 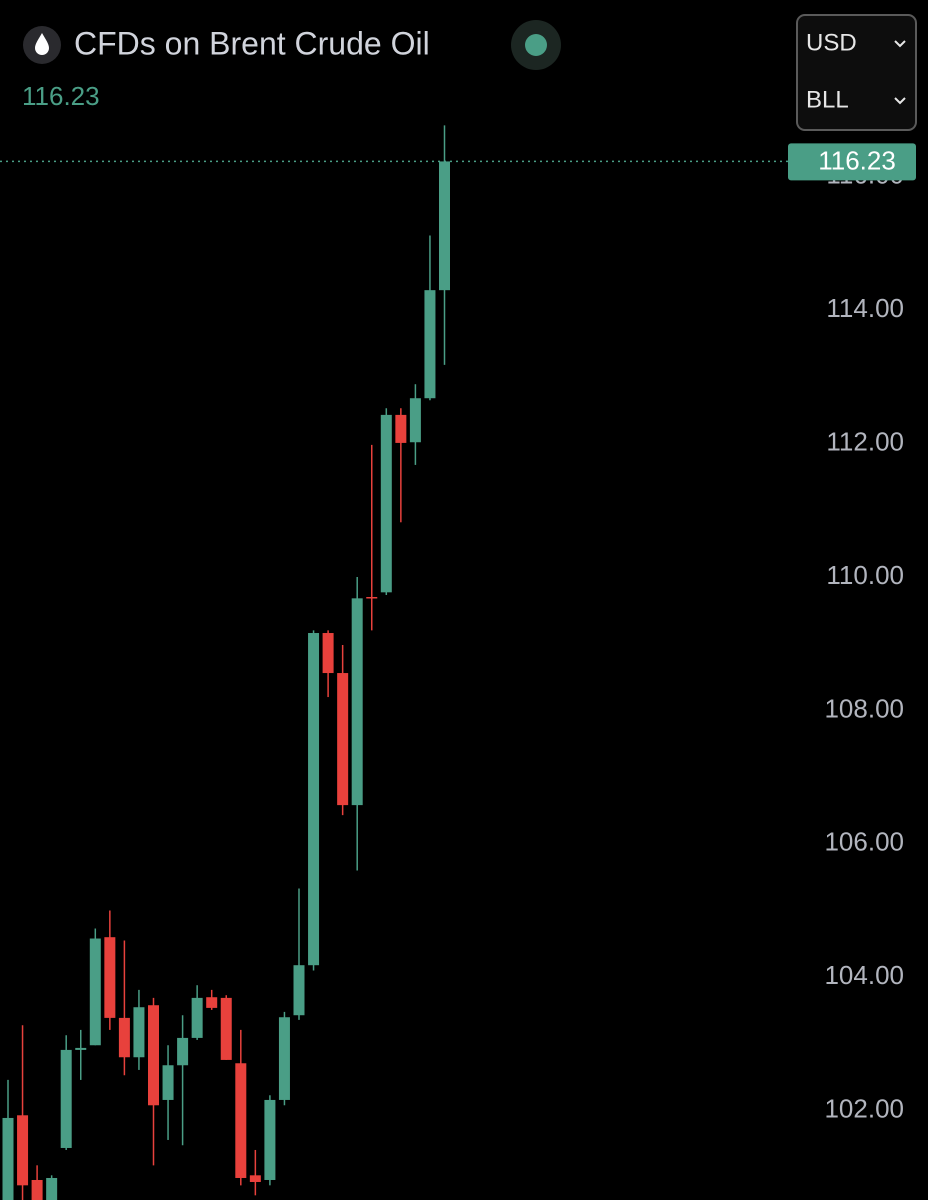 I want to click on y-tick-label: 110.00, so click(x=865, y=575).